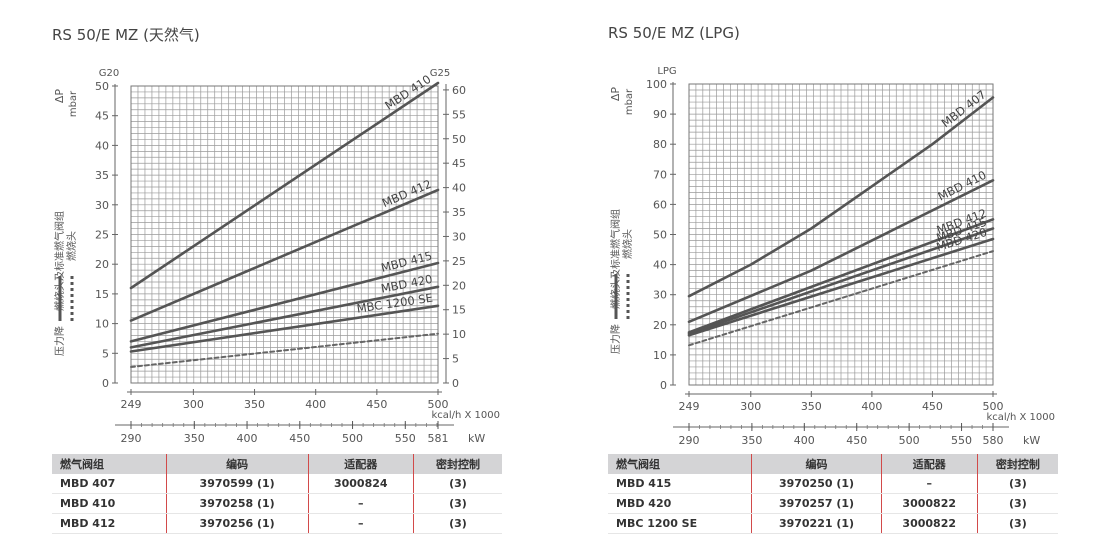 The width and height of the screenshot is (1112, 555). Describe the element at coordinates (680, 484) in the screenshot. I see `cell-gas-train: MBD 415` at that location.